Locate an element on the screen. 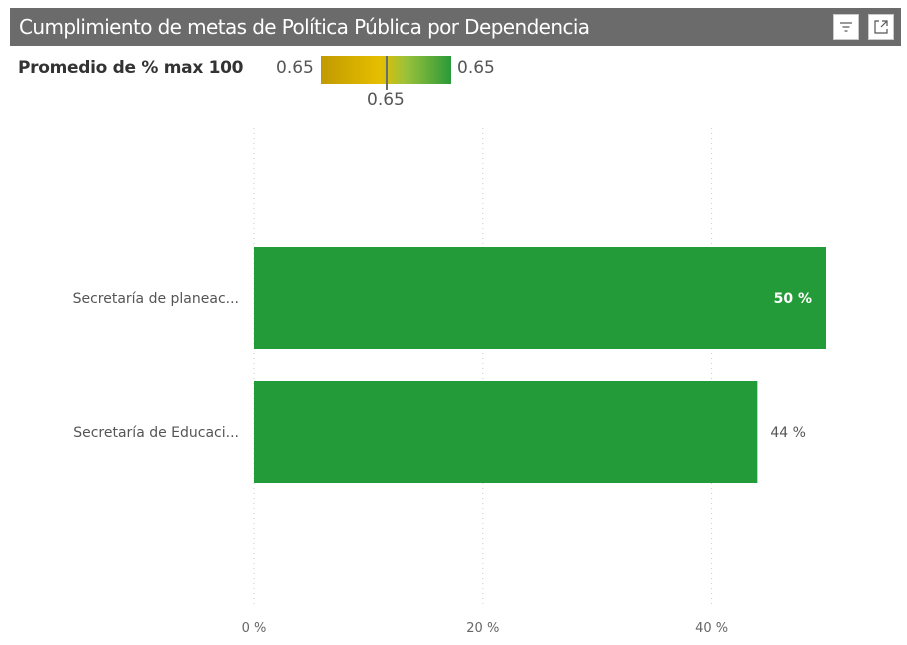  filter-button is located at coordinates (846, 27).